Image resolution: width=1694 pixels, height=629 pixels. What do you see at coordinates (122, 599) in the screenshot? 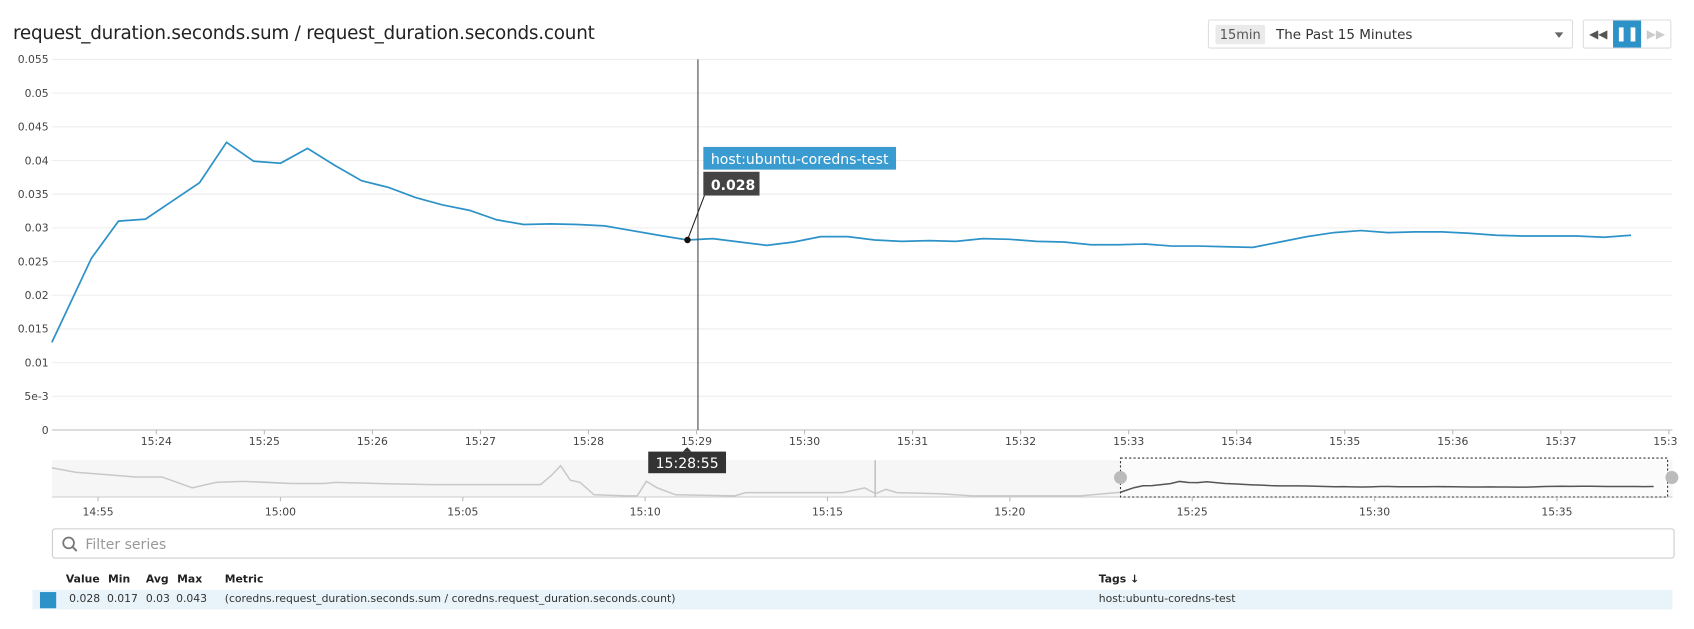
I see `row-min: 0.017` at bounding box center [122, 599].